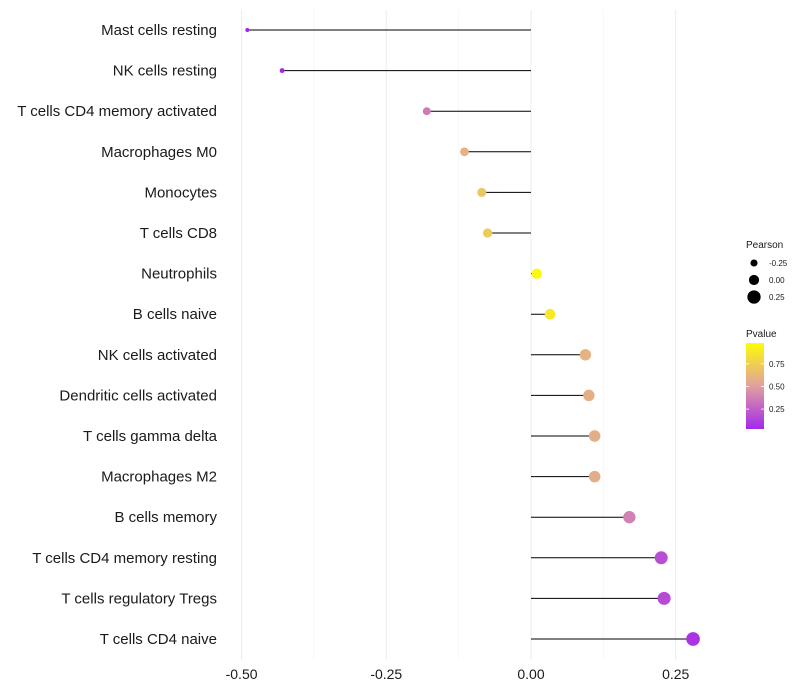 This screenshot has height=700, width=800. Describe the element at coordinates (165, 517) in the screenshot. I see `category-label: B cells memory` at that location.